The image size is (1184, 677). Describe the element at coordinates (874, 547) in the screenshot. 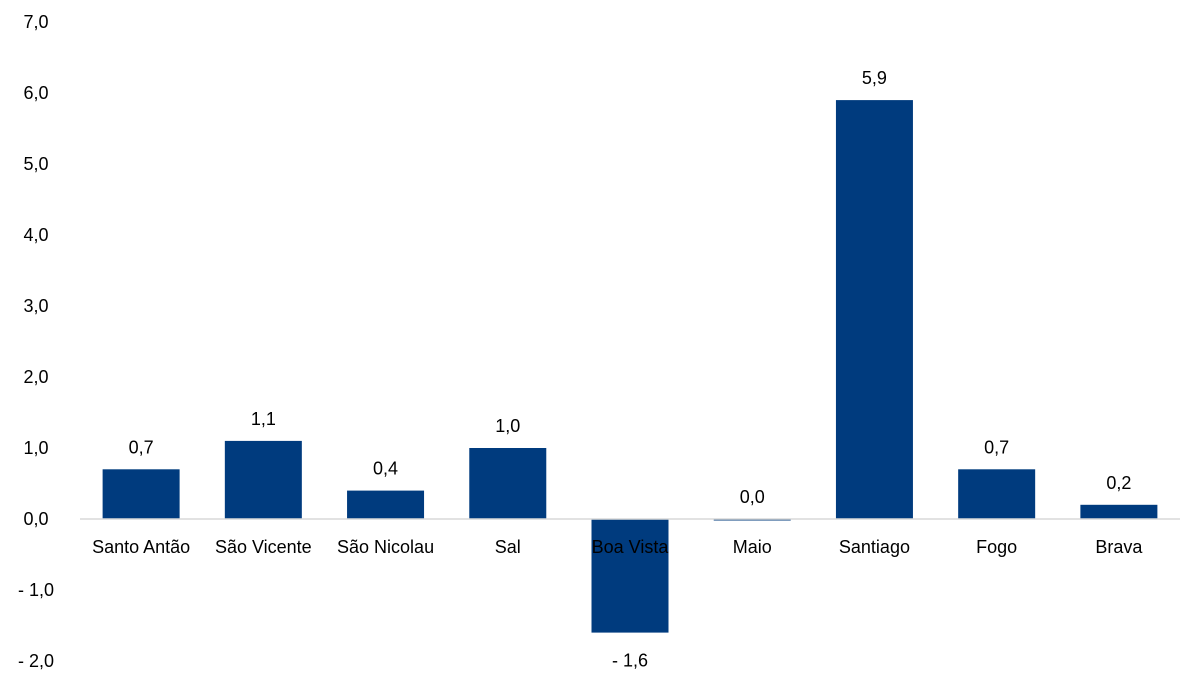

I see `x-tick-label: Santiago` at that location.